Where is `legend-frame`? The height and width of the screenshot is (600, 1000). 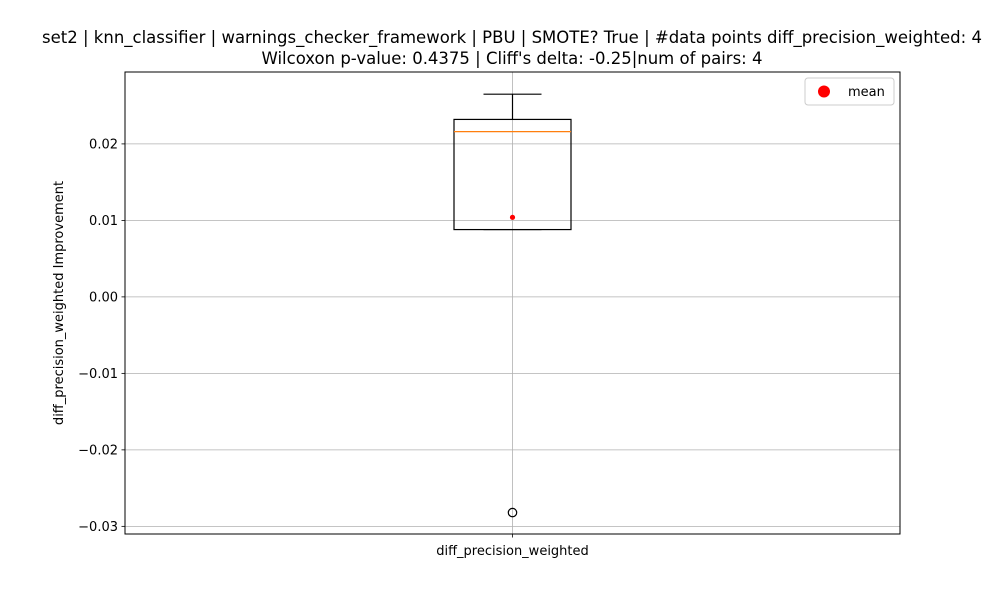
legend-frame is located at coordinates (849, 91).